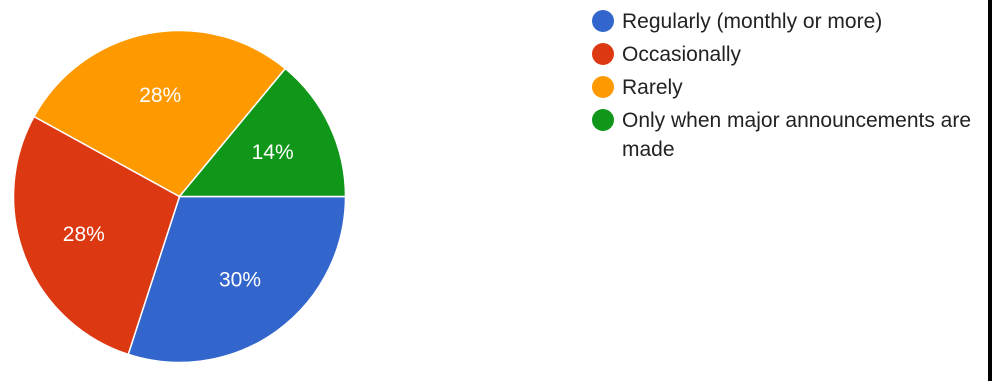 This screenshot has height=381, width=1008. Describe the element at coordinates (797, 135) in the screenshot. I see `legend-label-major-announcements: Only when major announcements are made` at that location.